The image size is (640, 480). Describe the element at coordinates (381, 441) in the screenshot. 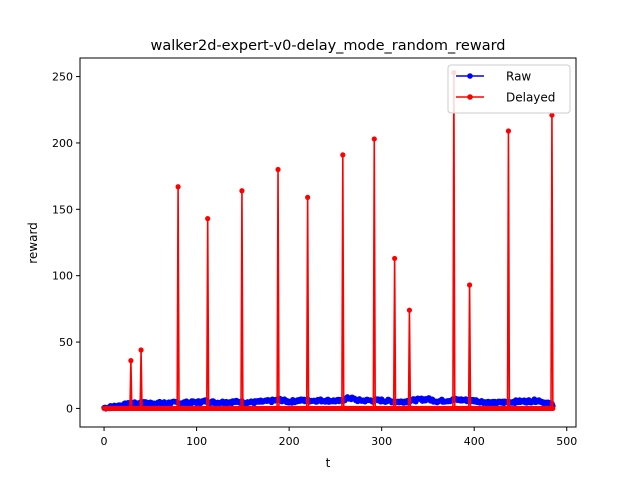

I see `x-tick-label: 300` at that location.